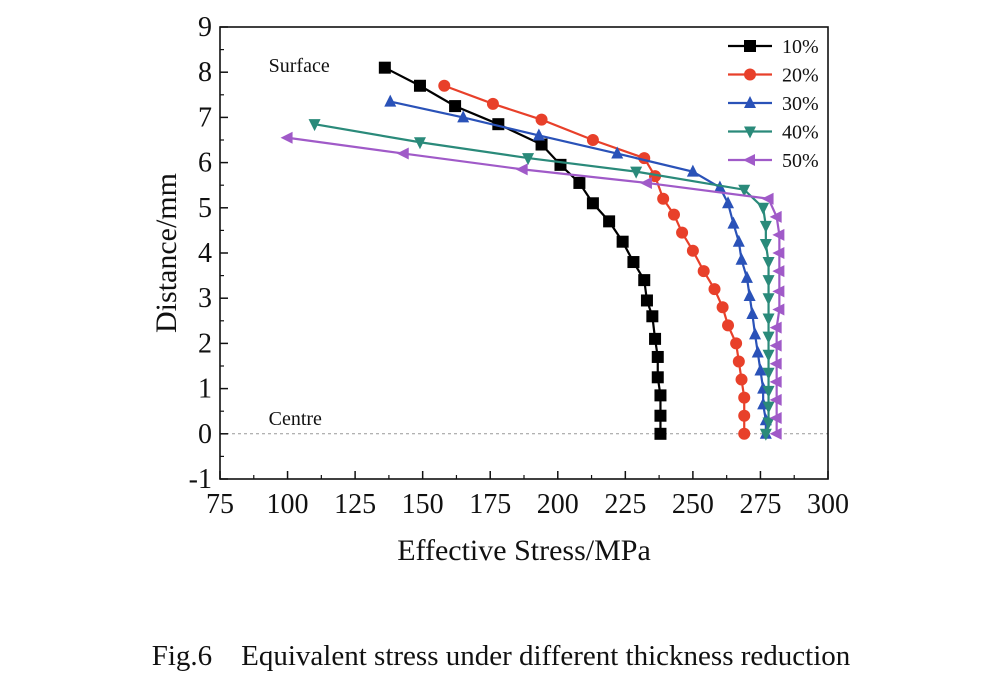 This screenshot has height=692, width=1002. Describe the element at coordinates (773, 161) in the screenshot. I see `legend-item: 50%` at that location.